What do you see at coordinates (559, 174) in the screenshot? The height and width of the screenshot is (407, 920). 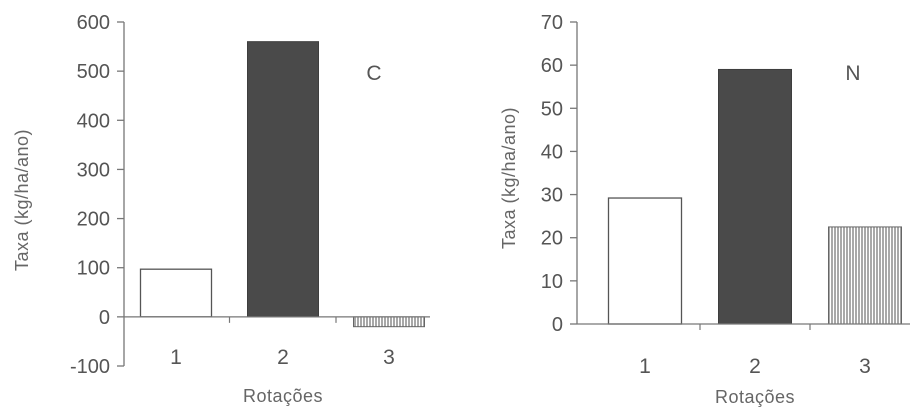 I see `y-ticks-n: 0 10 20 30 40 50 60 70` at bounding box center [559, 174].